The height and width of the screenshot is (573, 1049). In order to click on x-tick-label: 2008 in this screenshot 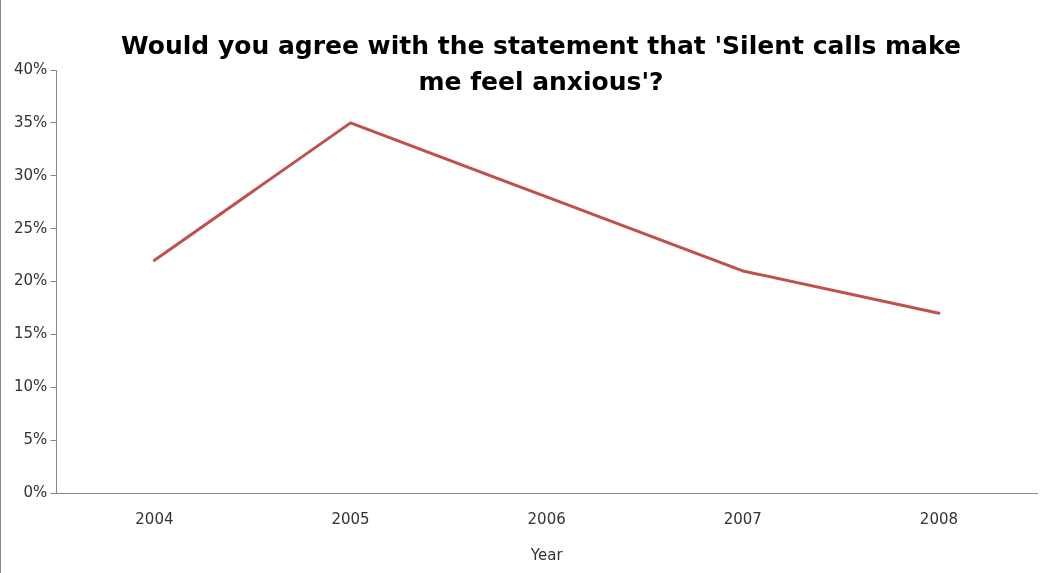, I will do `click(939, 518)`.